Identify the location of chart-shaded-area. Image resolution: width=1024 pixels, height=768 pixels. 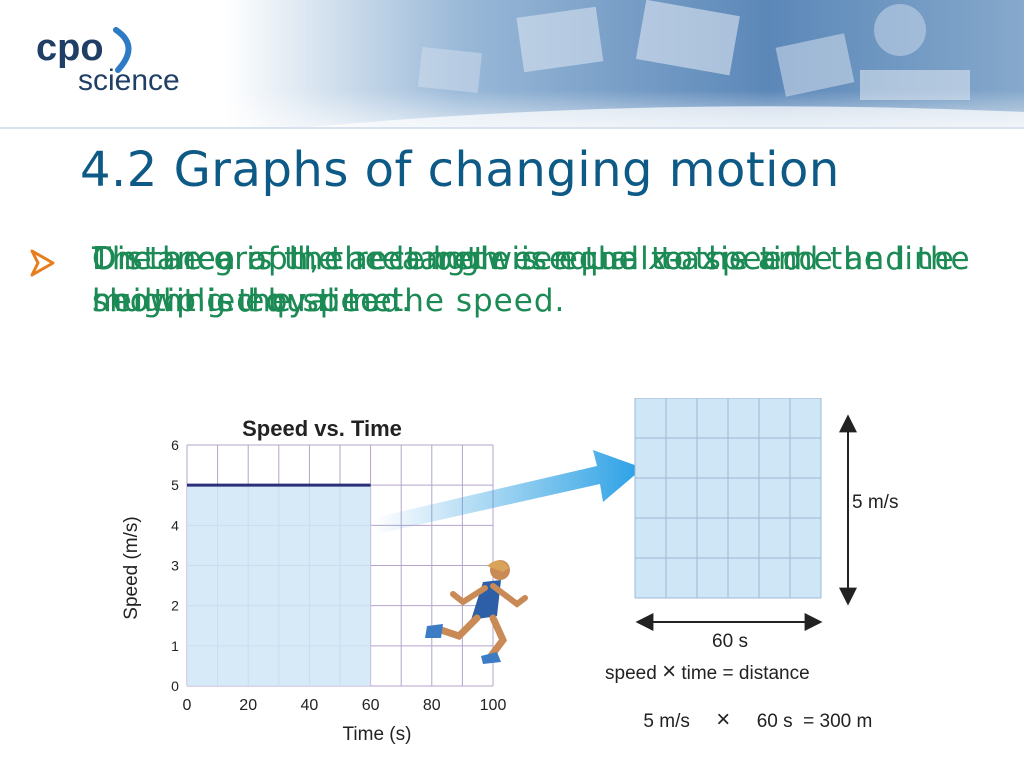
(279, 585).